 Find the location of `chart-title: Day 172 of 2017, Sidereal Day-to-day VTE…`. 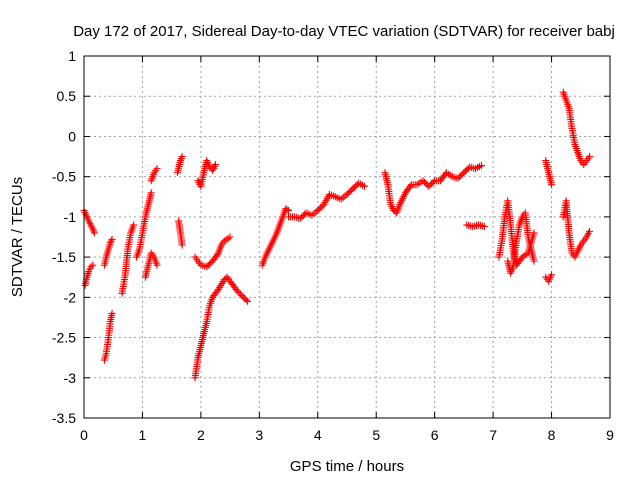

chart-title: Day 172 of 2017, Sidereal Day-to-day VTE… is located at coordinates (344, 31).